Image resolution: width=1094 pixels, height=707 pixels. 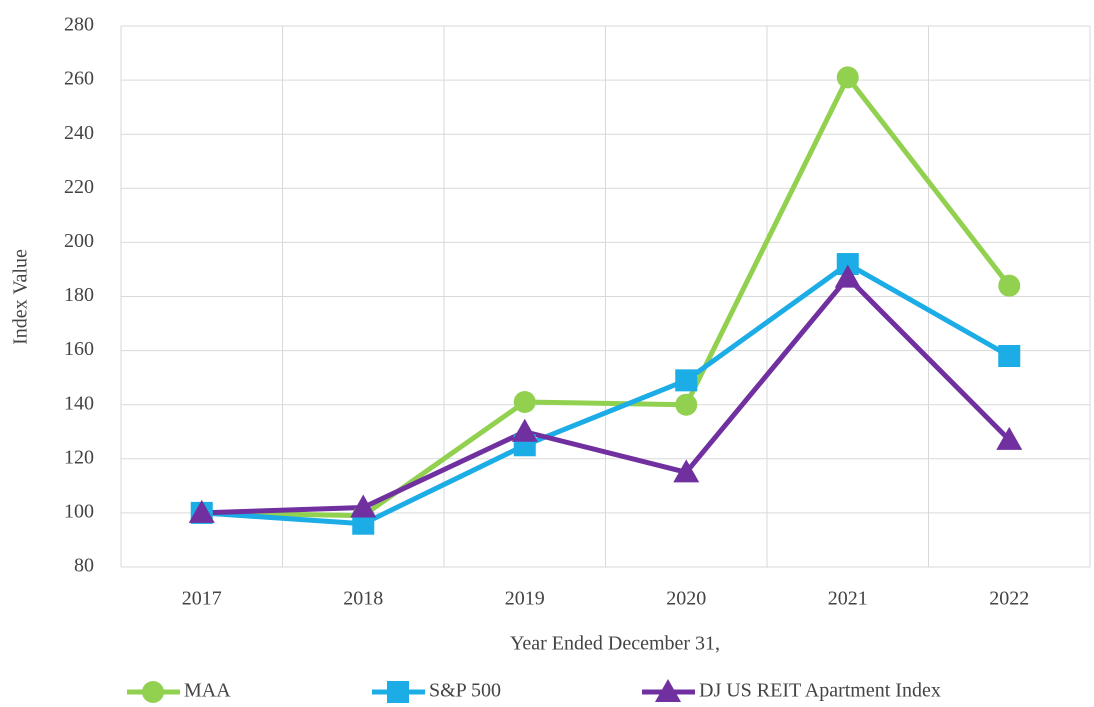 What do you see at coordinates (615, 644) in the screenshot?
I see `x-axis-label: Year Ended December 31,` at bounding box center [615, 644].